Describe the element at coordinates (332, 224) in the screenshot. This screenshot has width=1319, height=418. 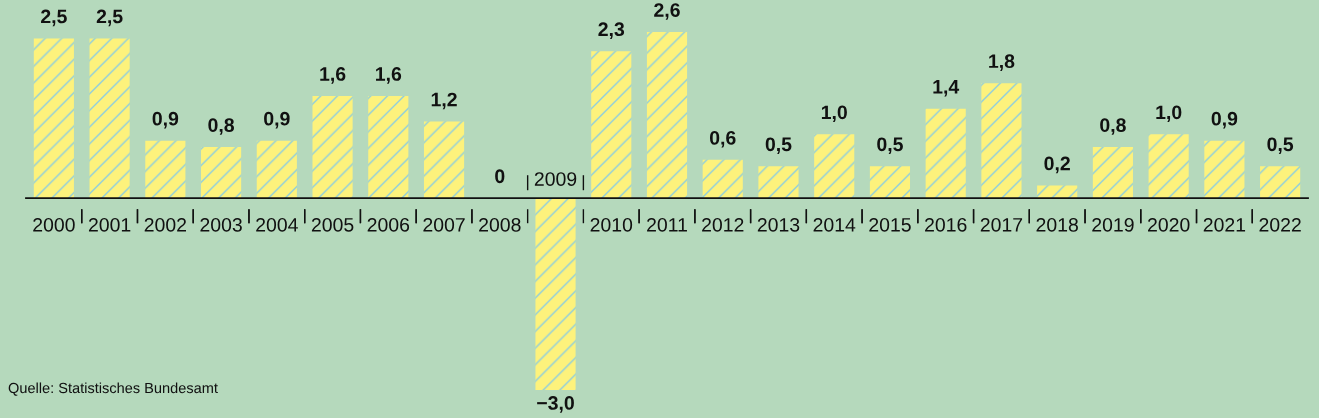
I see `x-tick-label: 2005` at that location.